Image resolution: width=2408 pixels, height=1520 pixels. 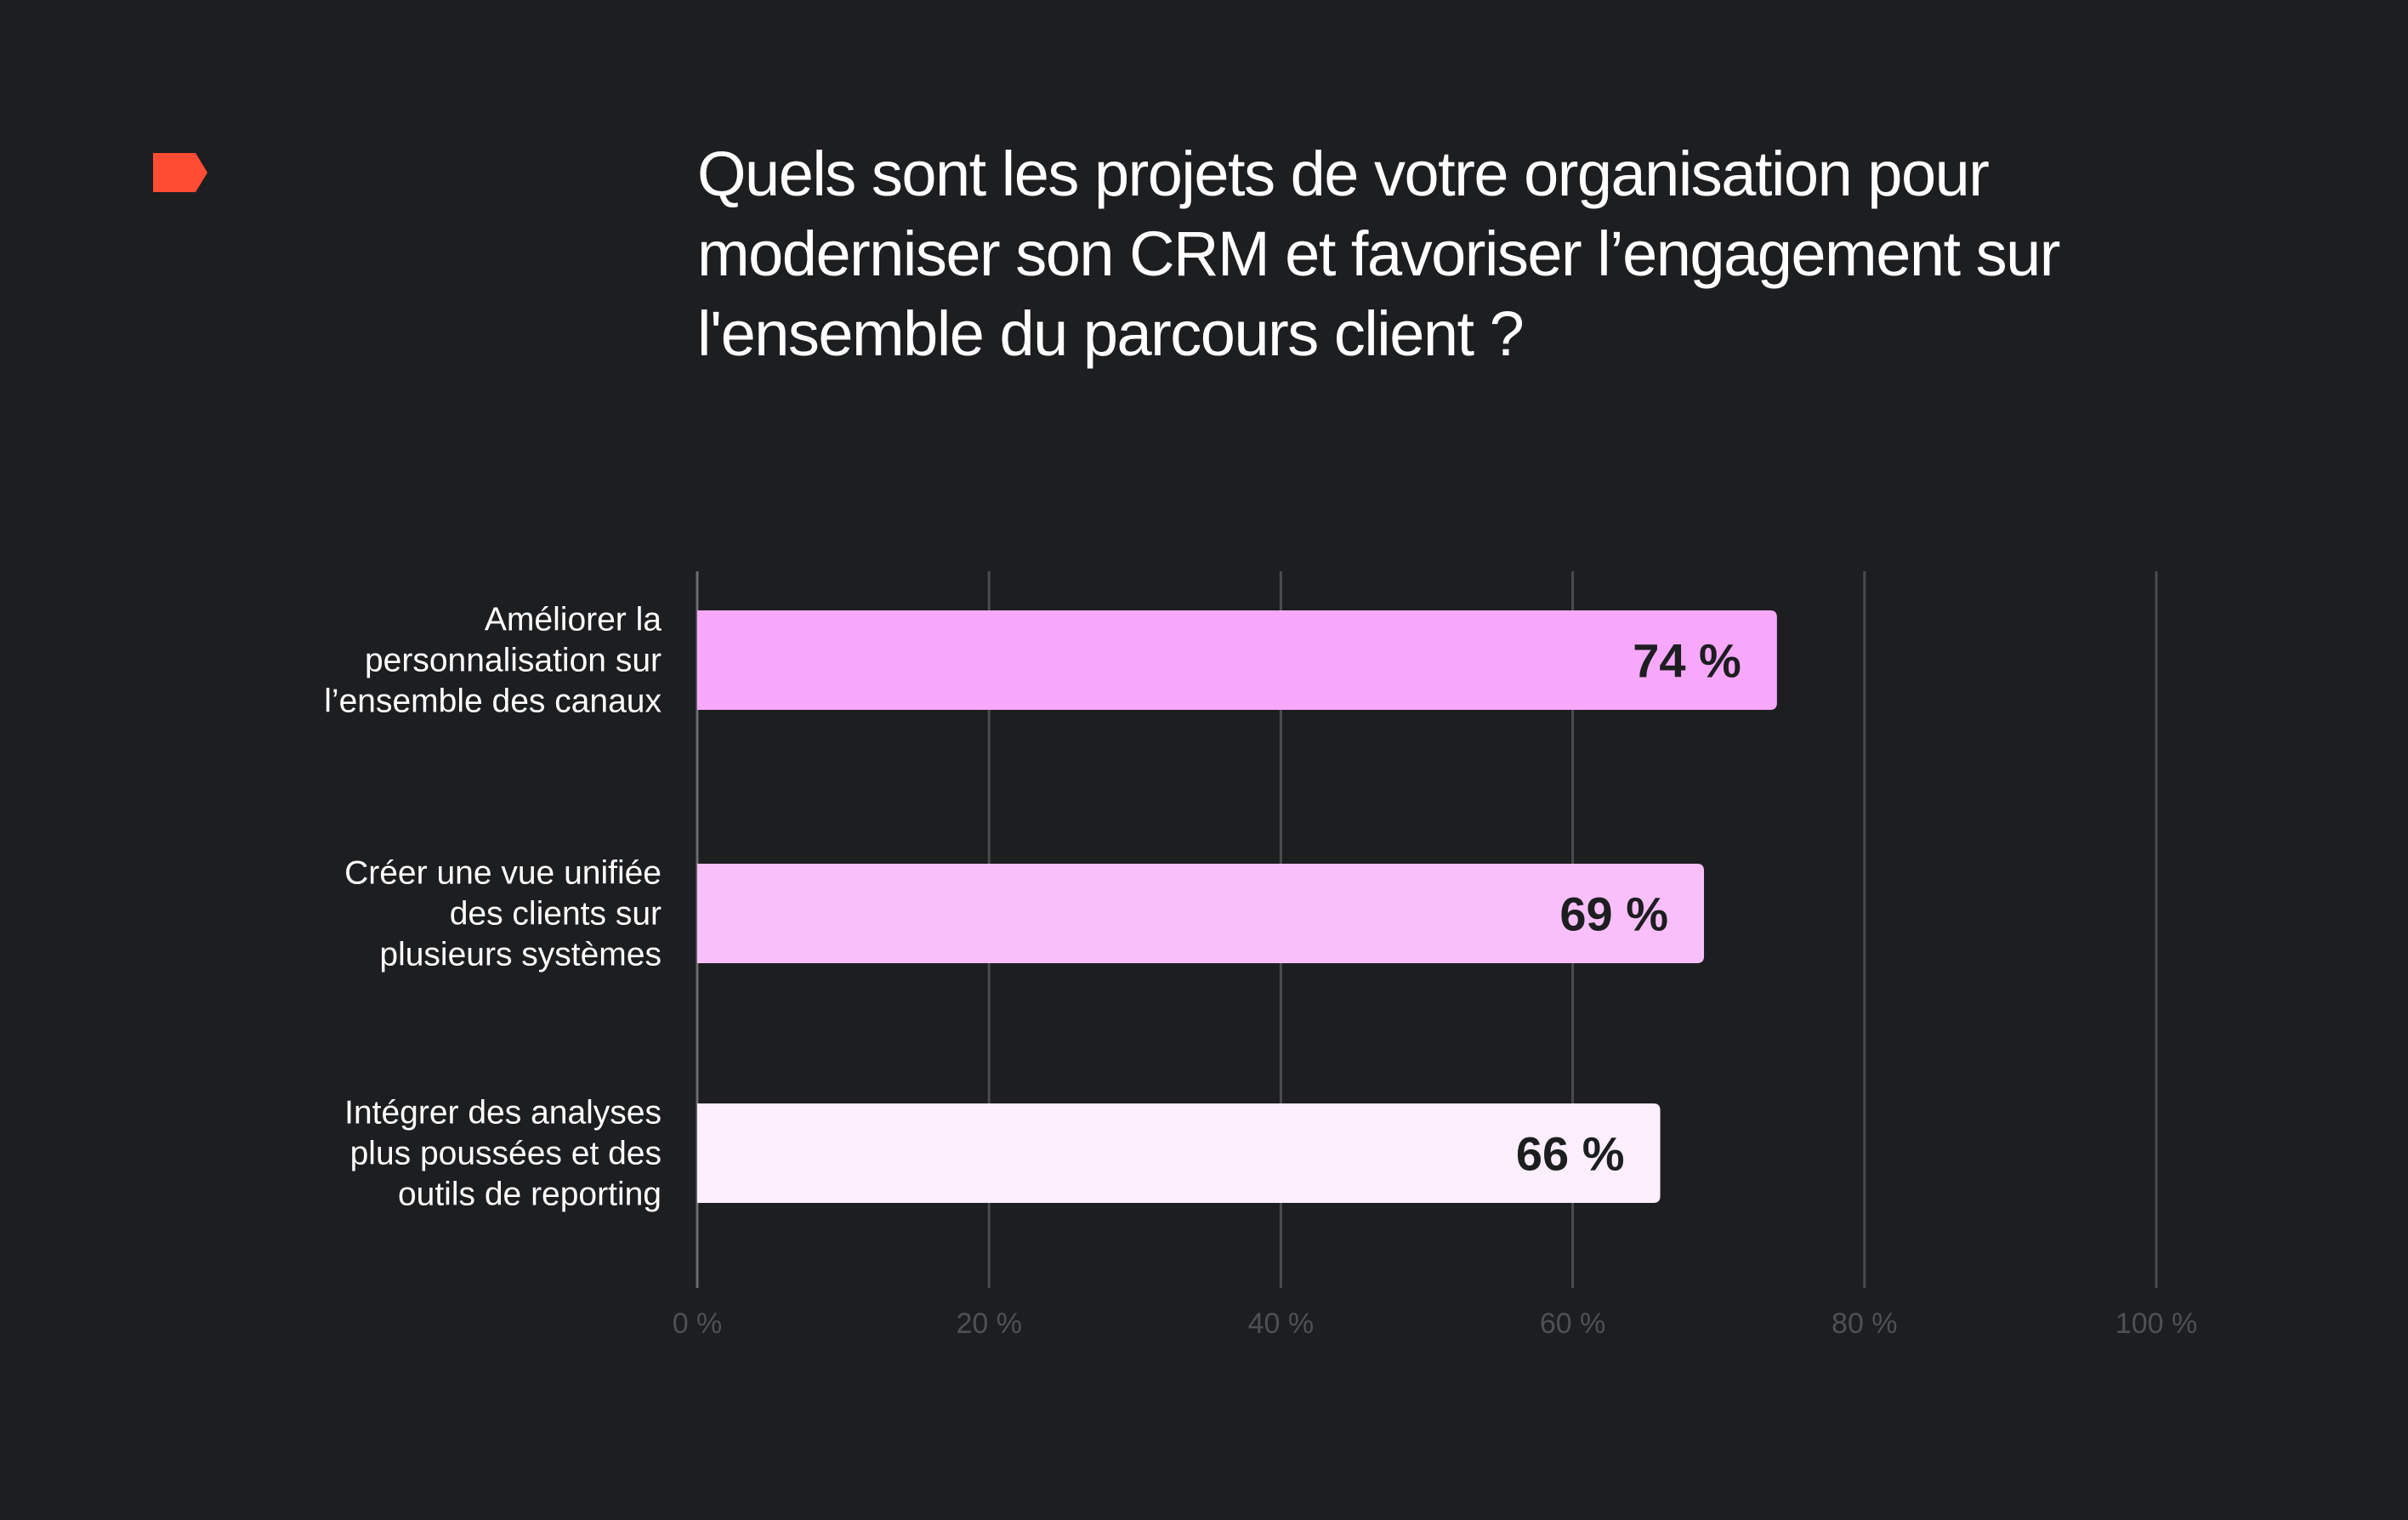 I want to click on category-label: Intégrer des analyses, so click(x=503, y=1113).